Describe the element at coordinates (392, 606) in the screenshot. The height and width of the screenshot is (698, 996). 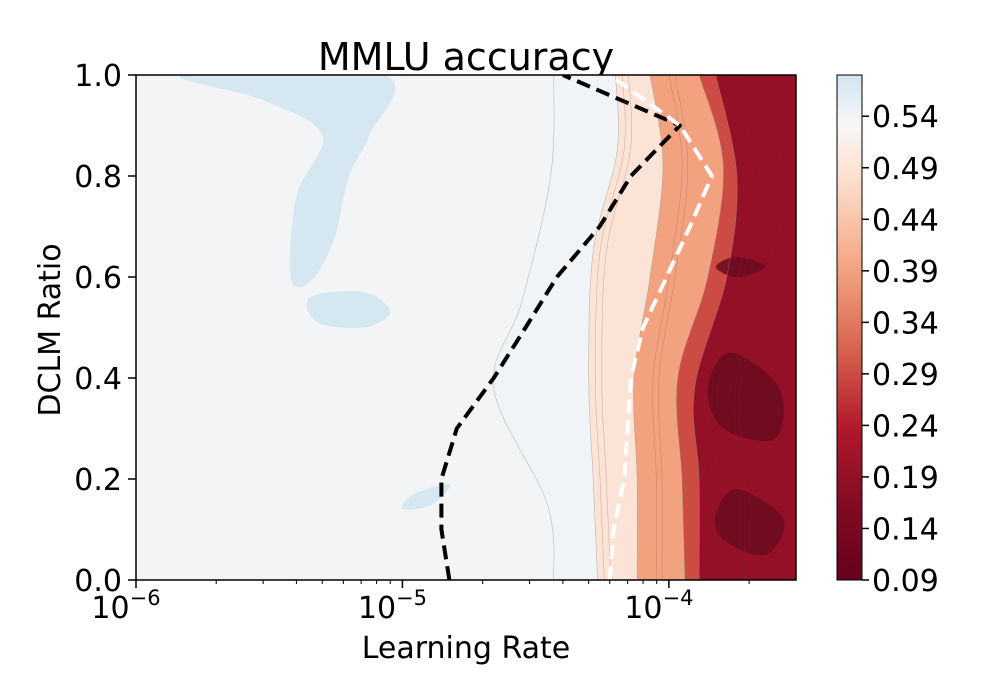
I see `x-tick-label: 10⁻⁵` at that location.